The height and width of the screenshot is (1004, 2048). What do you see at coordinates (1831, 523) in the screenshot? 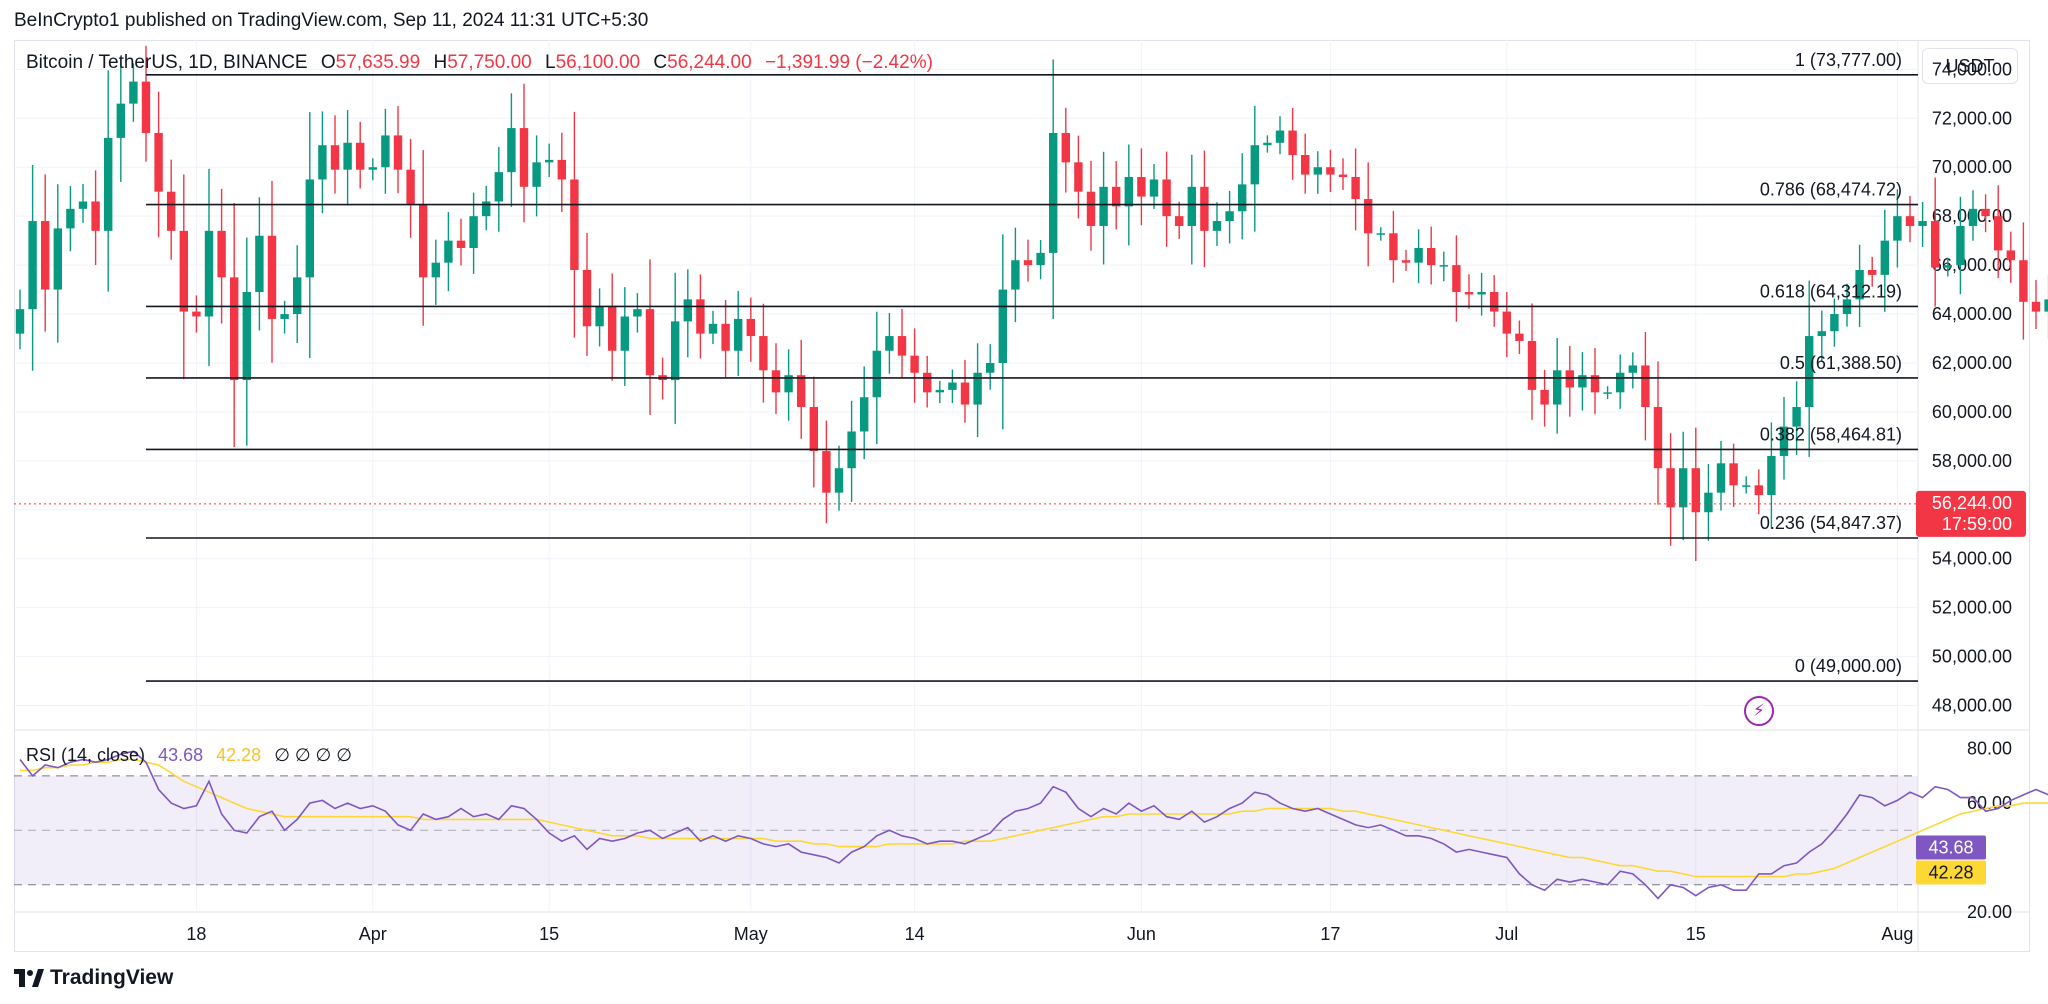
I see `fib-level-label: 0.236 (54,847.37)` at bounding box center [1831, 523].